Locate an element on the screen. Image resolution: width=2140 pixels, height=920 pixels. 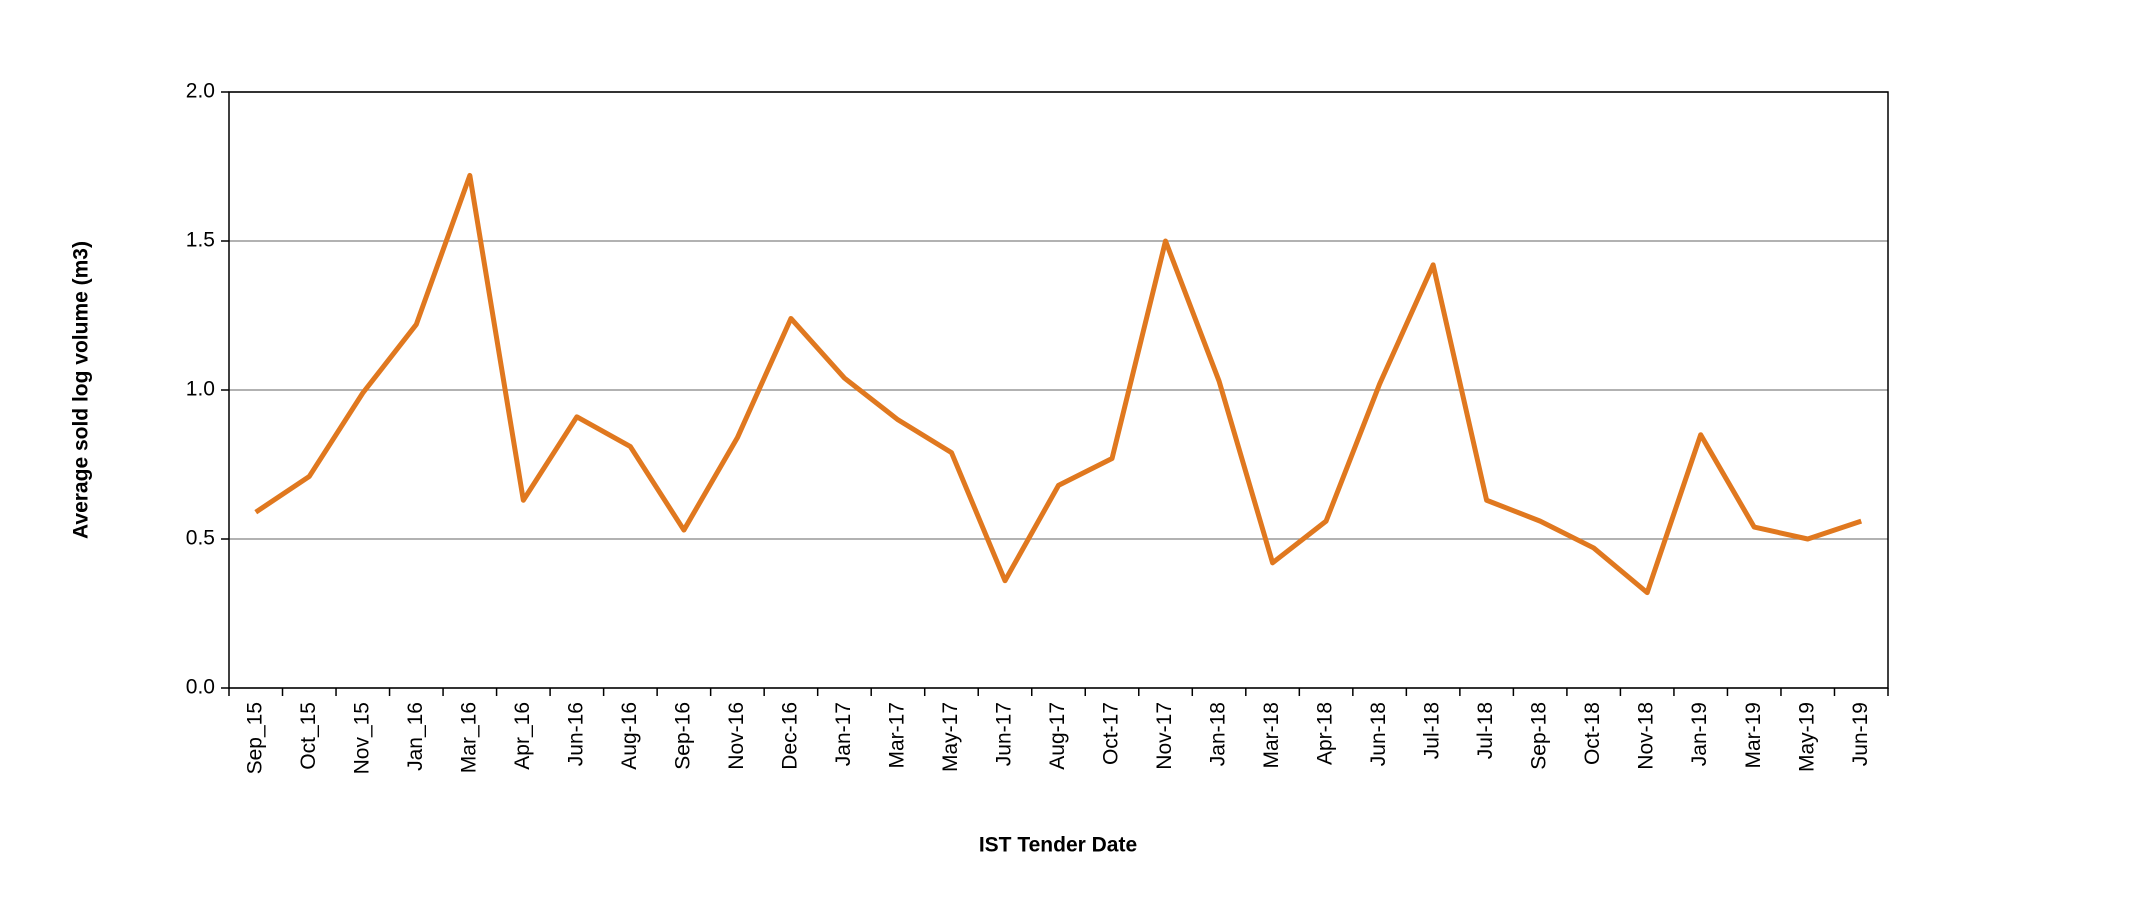
x-tick-label: Dec-16 is located at coordinates (789, 736).